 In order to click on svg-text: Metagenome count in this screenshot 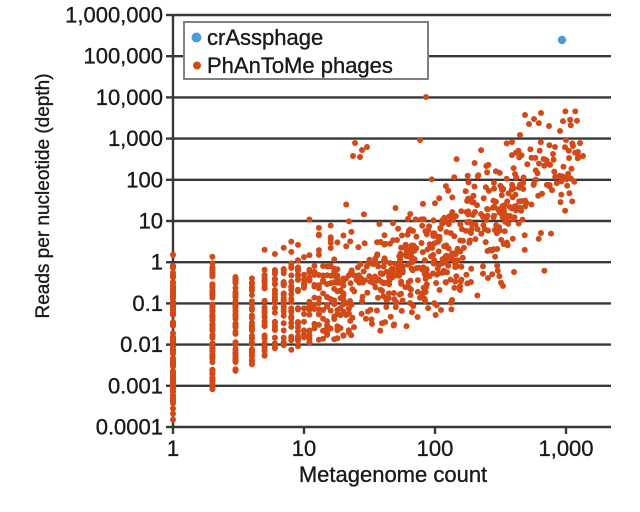, I will do `click(393, 474)`.